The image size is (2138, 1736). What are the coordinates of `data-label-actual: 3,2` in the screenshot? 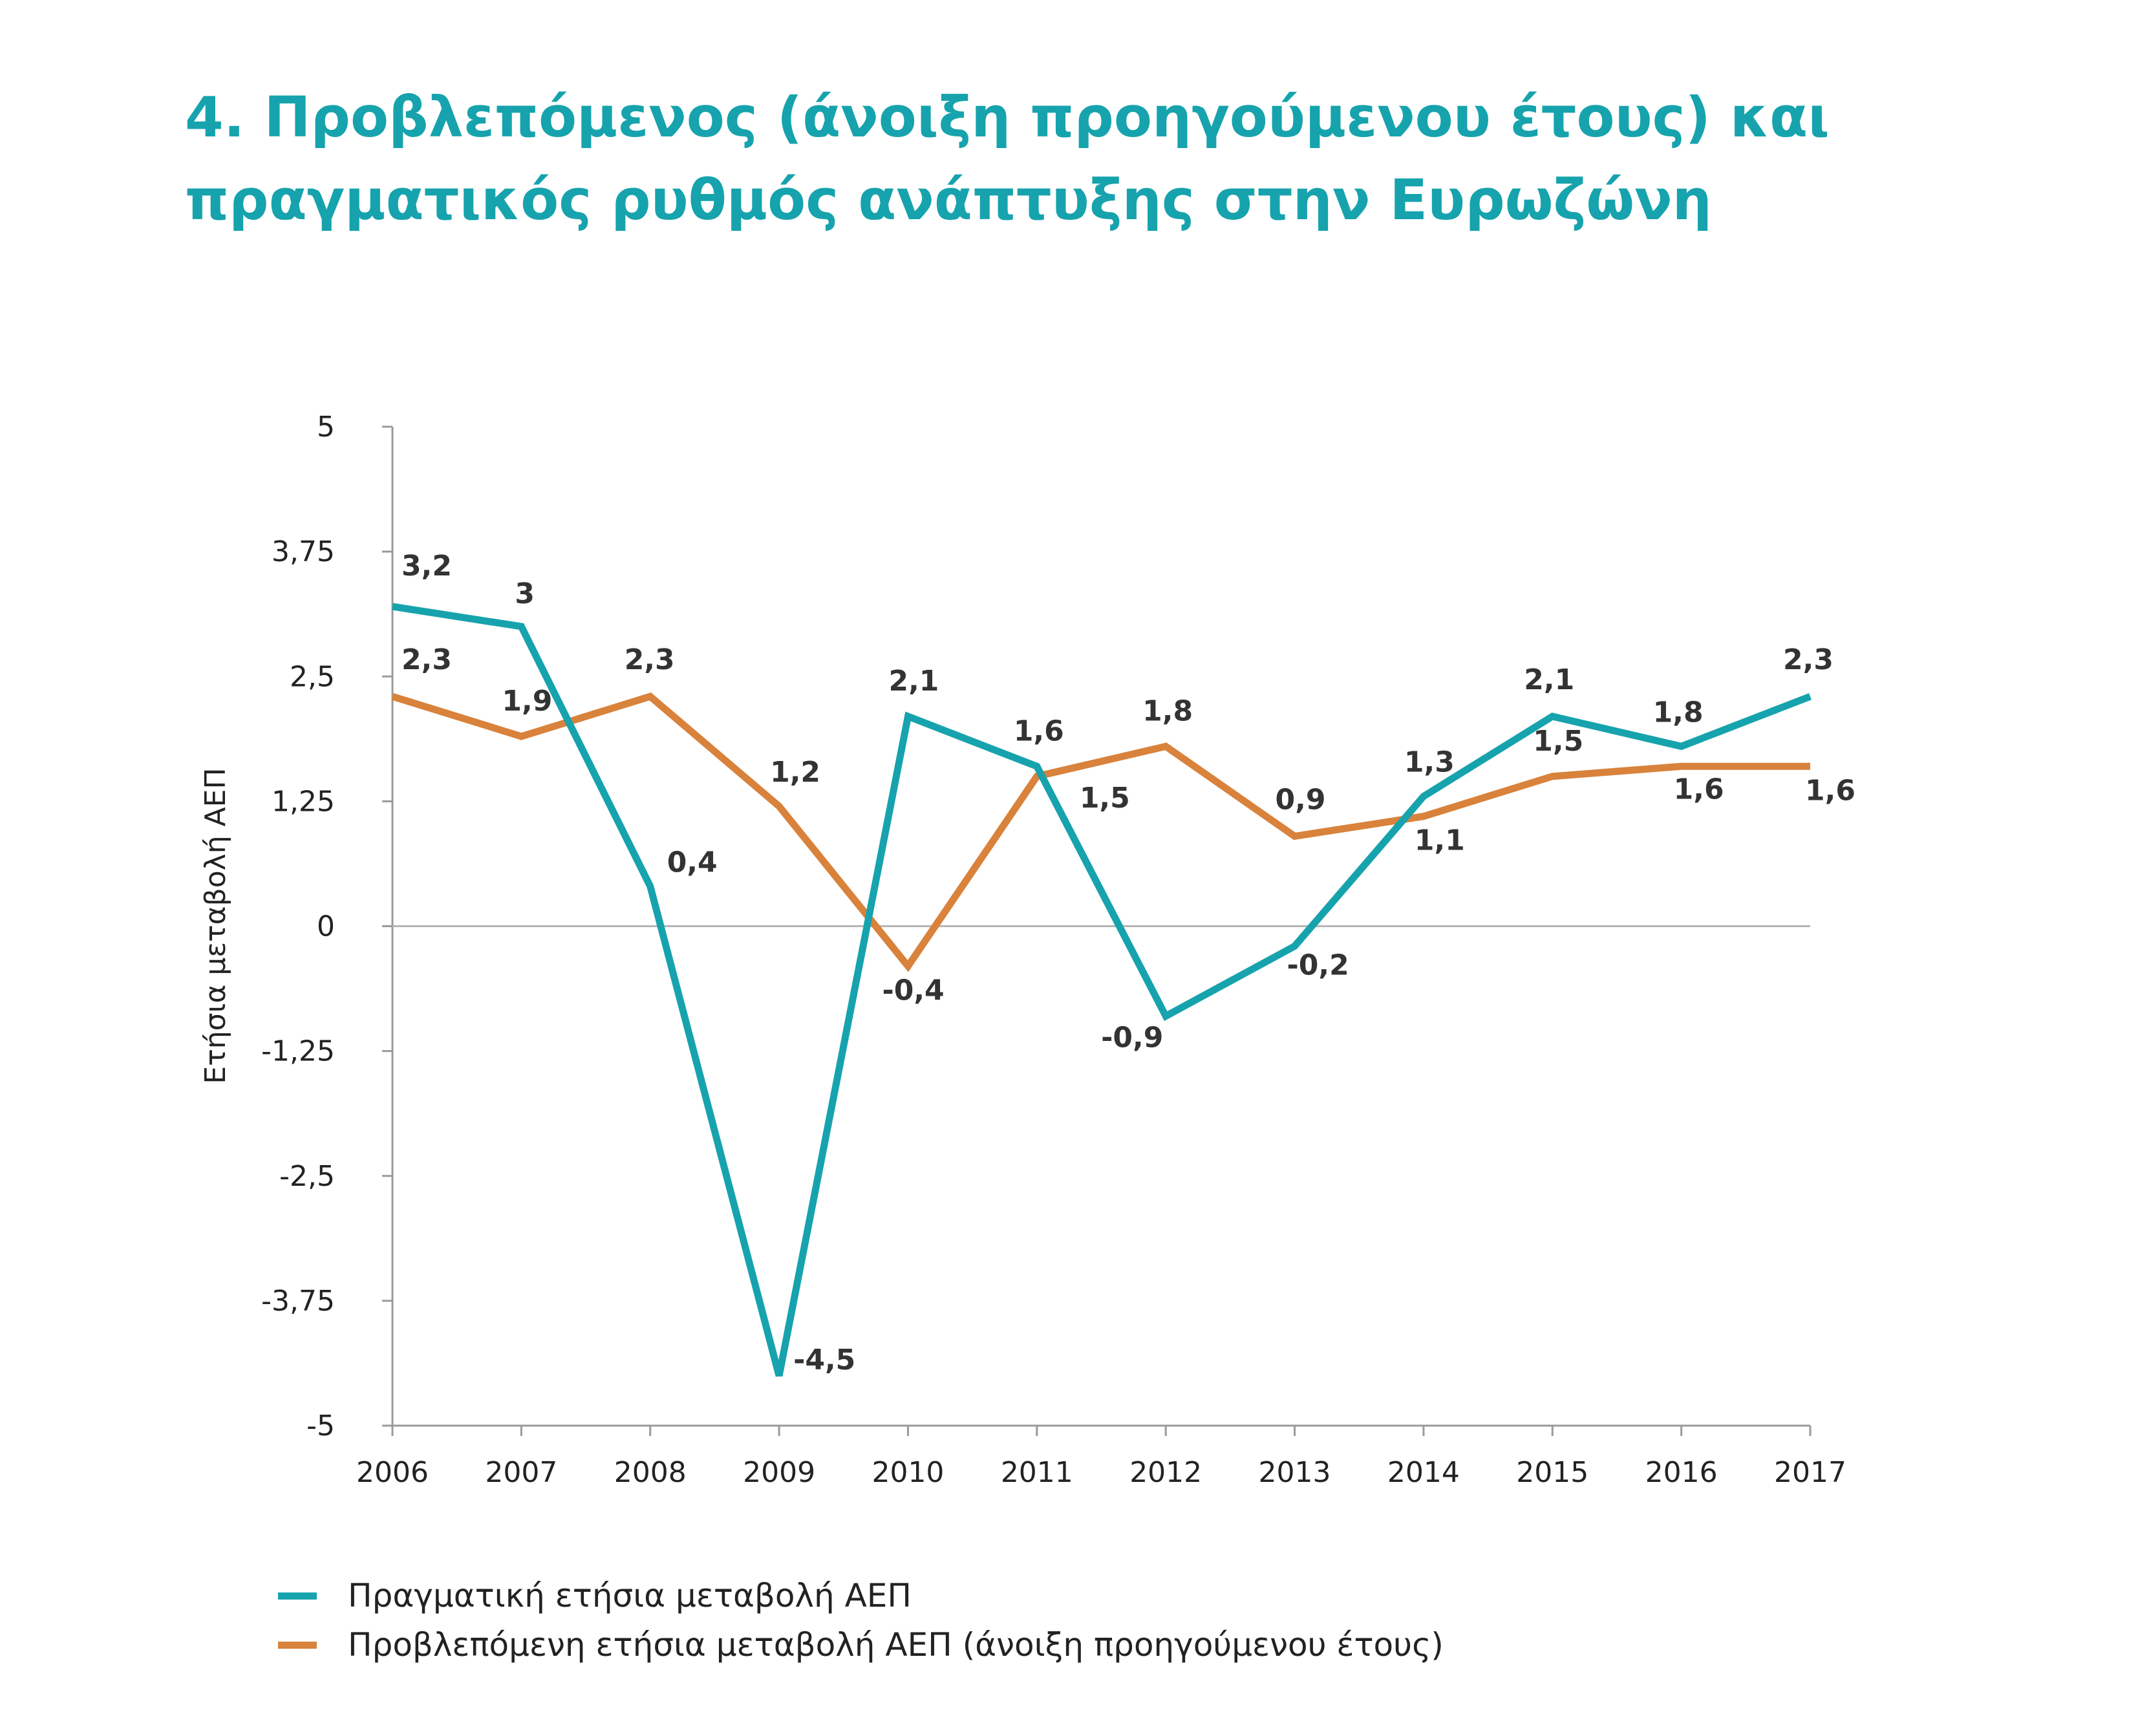 It's located at (427, 566).